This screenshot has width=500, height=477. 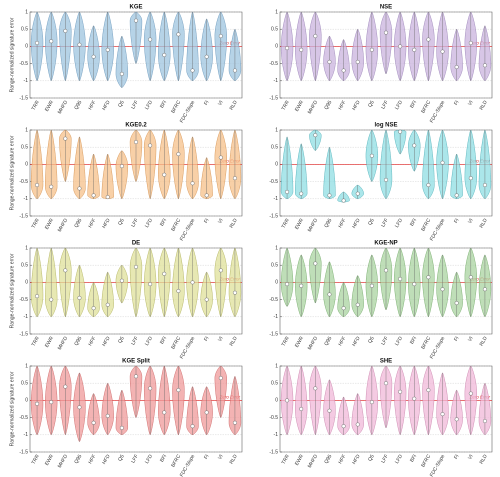 I want to click on panel-title: log NSE, so click(x=385, y=126).